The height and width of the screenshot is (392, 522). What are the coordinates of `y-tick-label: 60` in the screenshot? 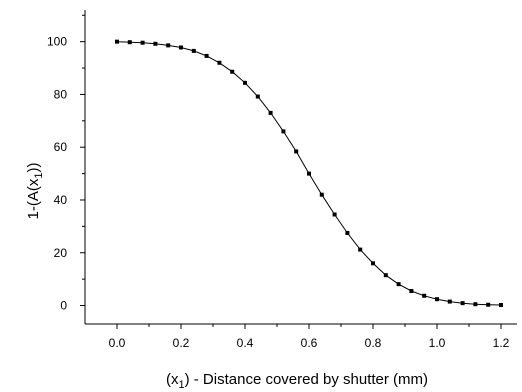 It's located at (61, 147).